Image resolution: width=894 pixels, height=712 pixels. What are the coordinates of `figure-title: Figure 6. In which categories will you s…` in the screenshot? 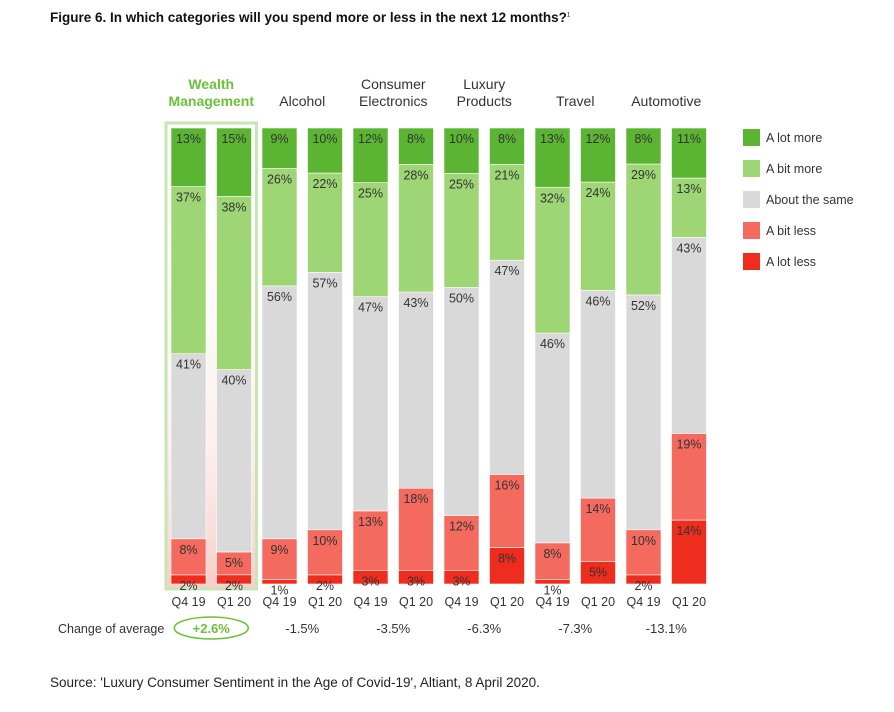 It's located at (310, 17).